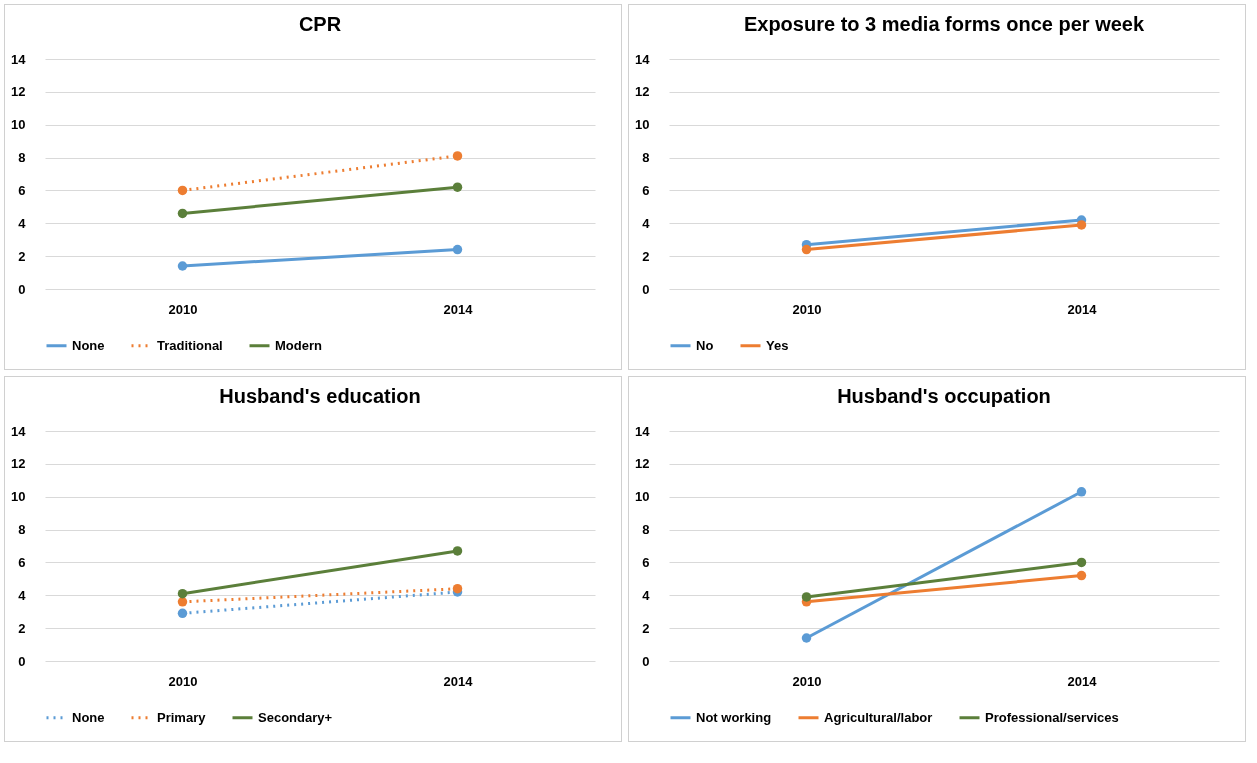  Describe the element at coordinates (1052, 717) in the screenshot. I see `legend-label: Professional/services` at that location.